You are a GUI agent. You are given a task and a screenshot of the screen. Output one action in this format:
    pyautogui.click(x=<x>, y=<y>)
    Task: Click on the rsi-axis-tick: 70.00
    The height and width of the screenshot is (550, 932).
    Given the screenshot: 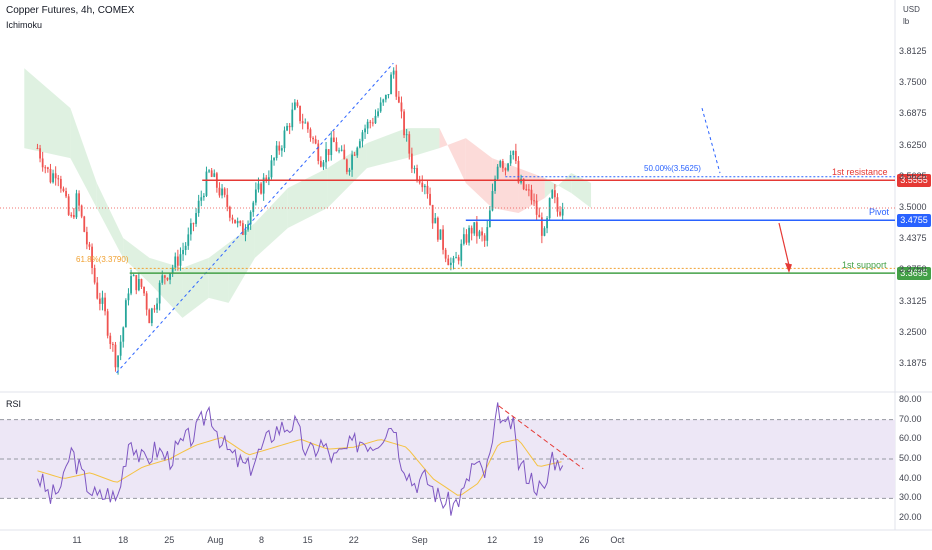 What is the action you would take?
    pyautogui.click(x=910, y=418)
    